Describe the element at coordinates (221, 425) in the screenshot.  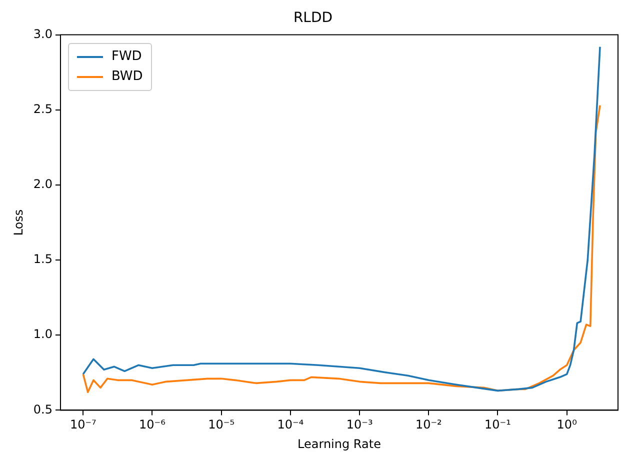
I see `x-tick-label: 10⁻⁵` at that location.